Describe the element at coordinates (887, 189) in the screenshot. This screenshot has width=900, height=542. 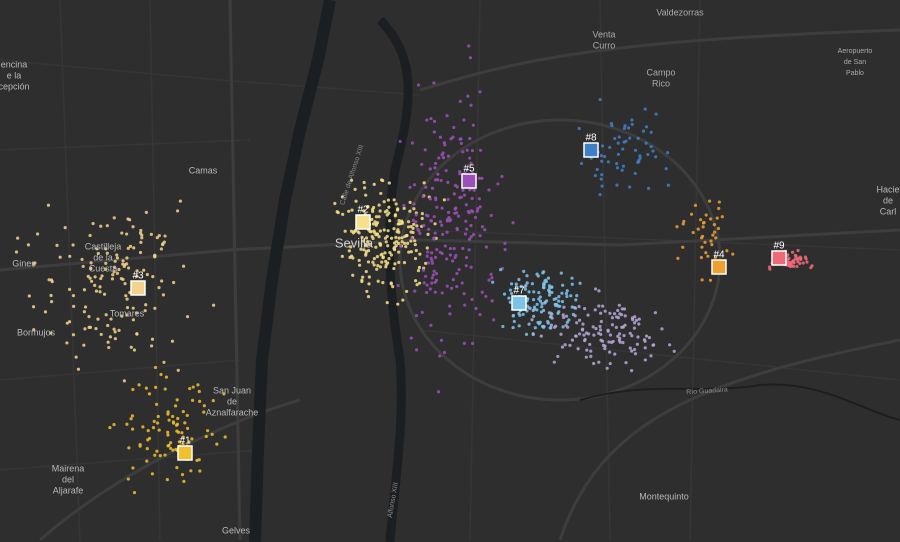
I see `place-label: Hacie` at that location.